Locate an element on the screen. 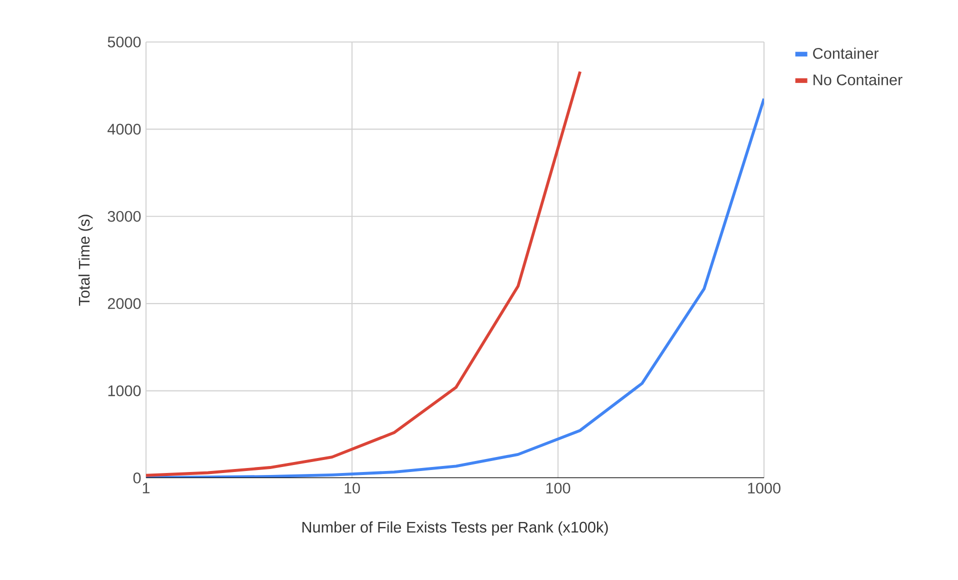  y-tick-label: 2000 is located at coordinates (124, 304).